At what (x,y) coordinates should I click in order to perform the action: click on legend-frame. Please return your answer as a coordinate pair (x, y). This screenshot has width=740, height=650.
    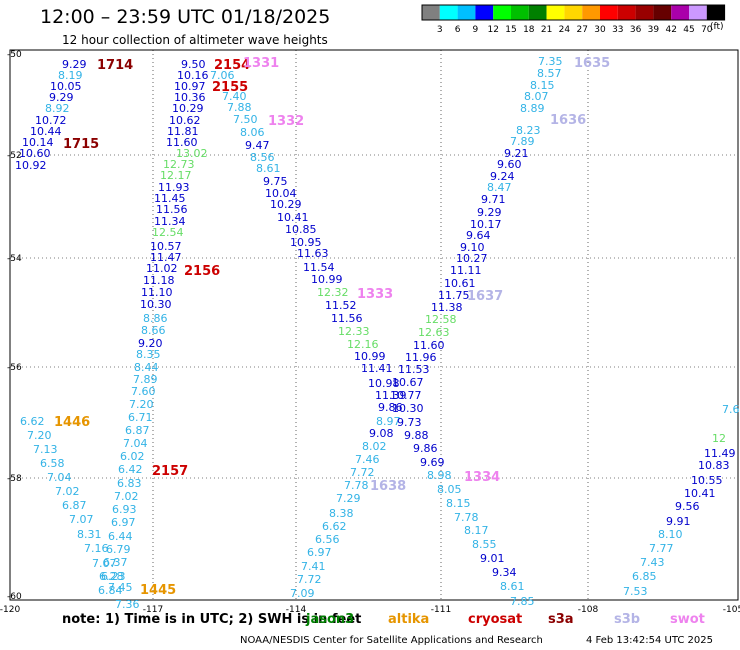
    Looking at the image, I should click on (573, 12).